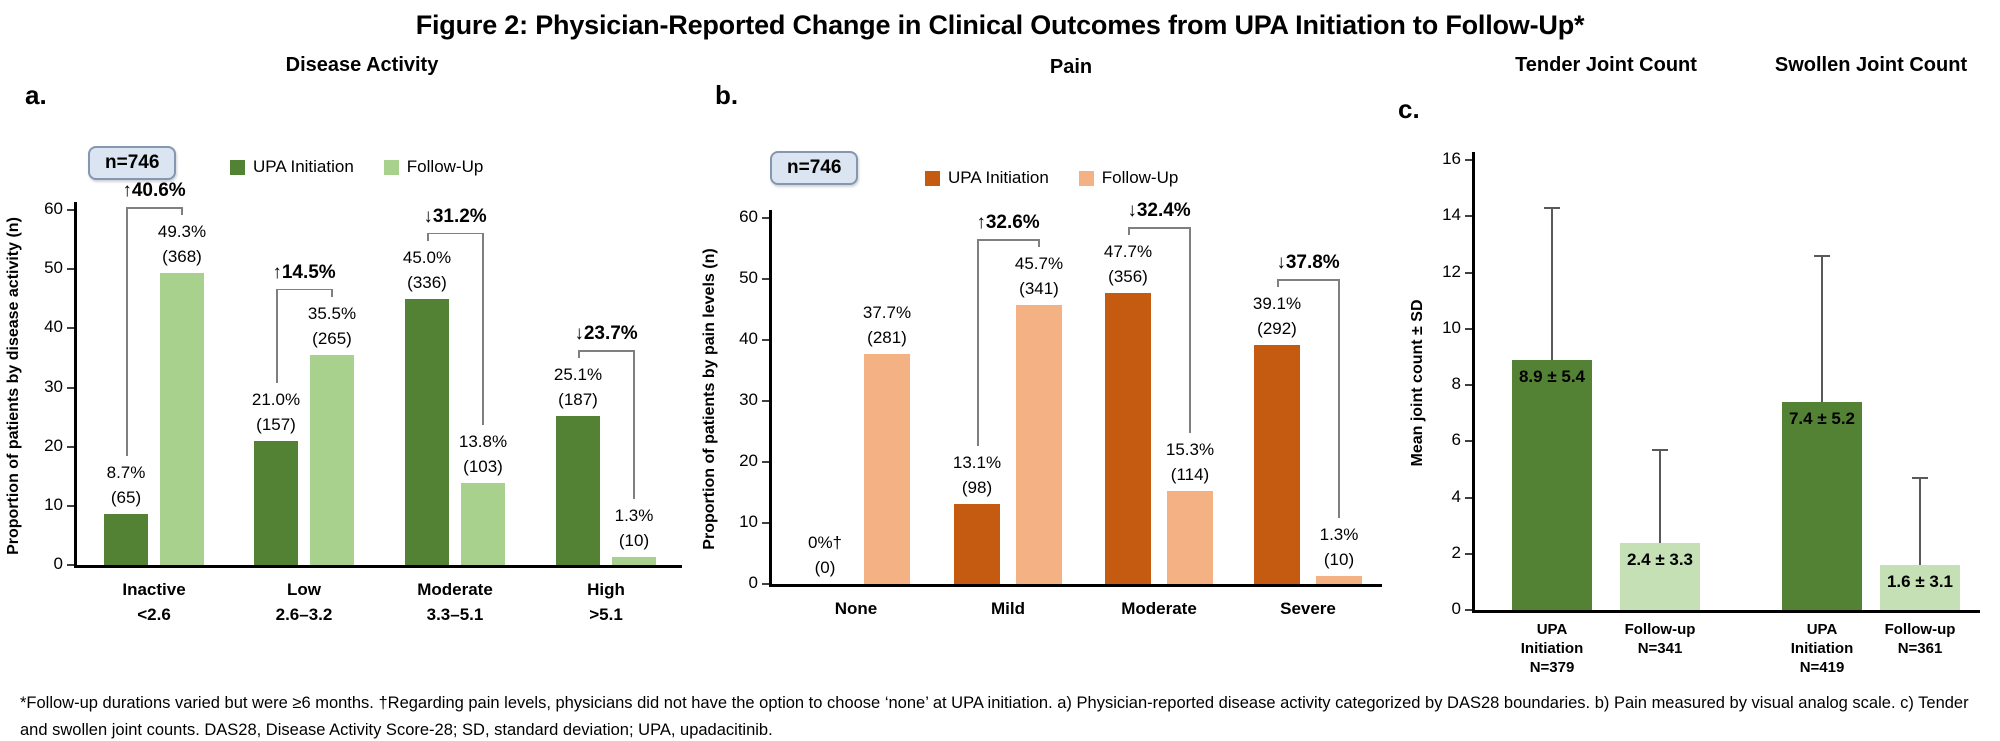  I want to click on bar-value-label: 1.3% (10), so click(1339, 547).